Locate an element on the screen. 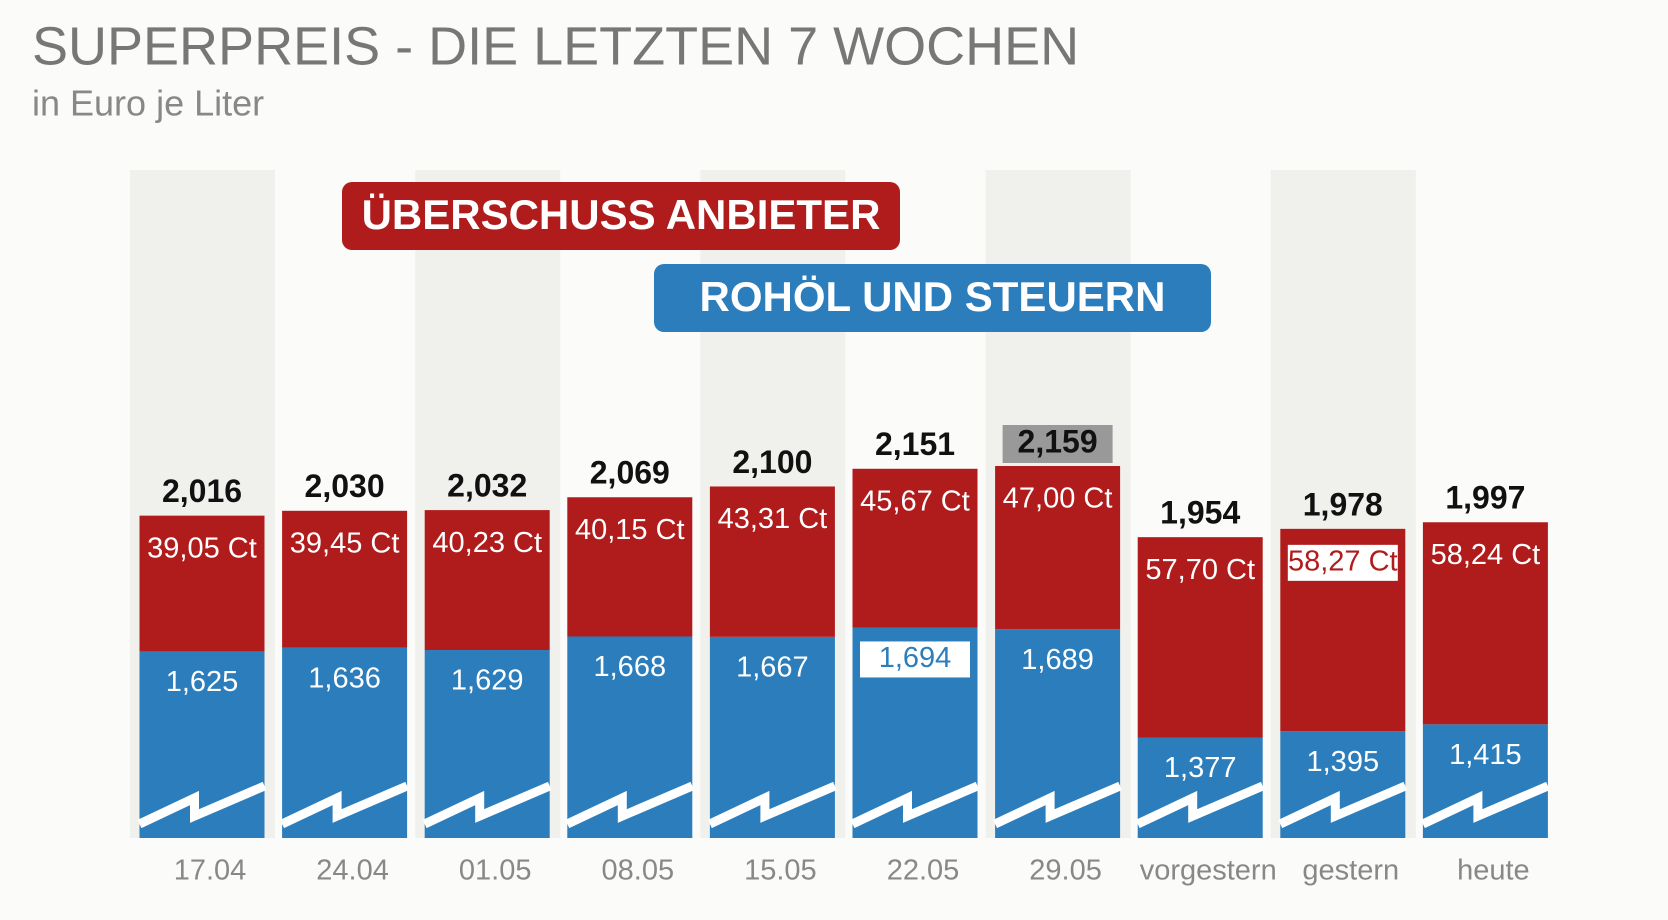 The width and height of the screenshot is (1668, 920). x-tick-label: vorgestern is located at coordinates (1208, 871).